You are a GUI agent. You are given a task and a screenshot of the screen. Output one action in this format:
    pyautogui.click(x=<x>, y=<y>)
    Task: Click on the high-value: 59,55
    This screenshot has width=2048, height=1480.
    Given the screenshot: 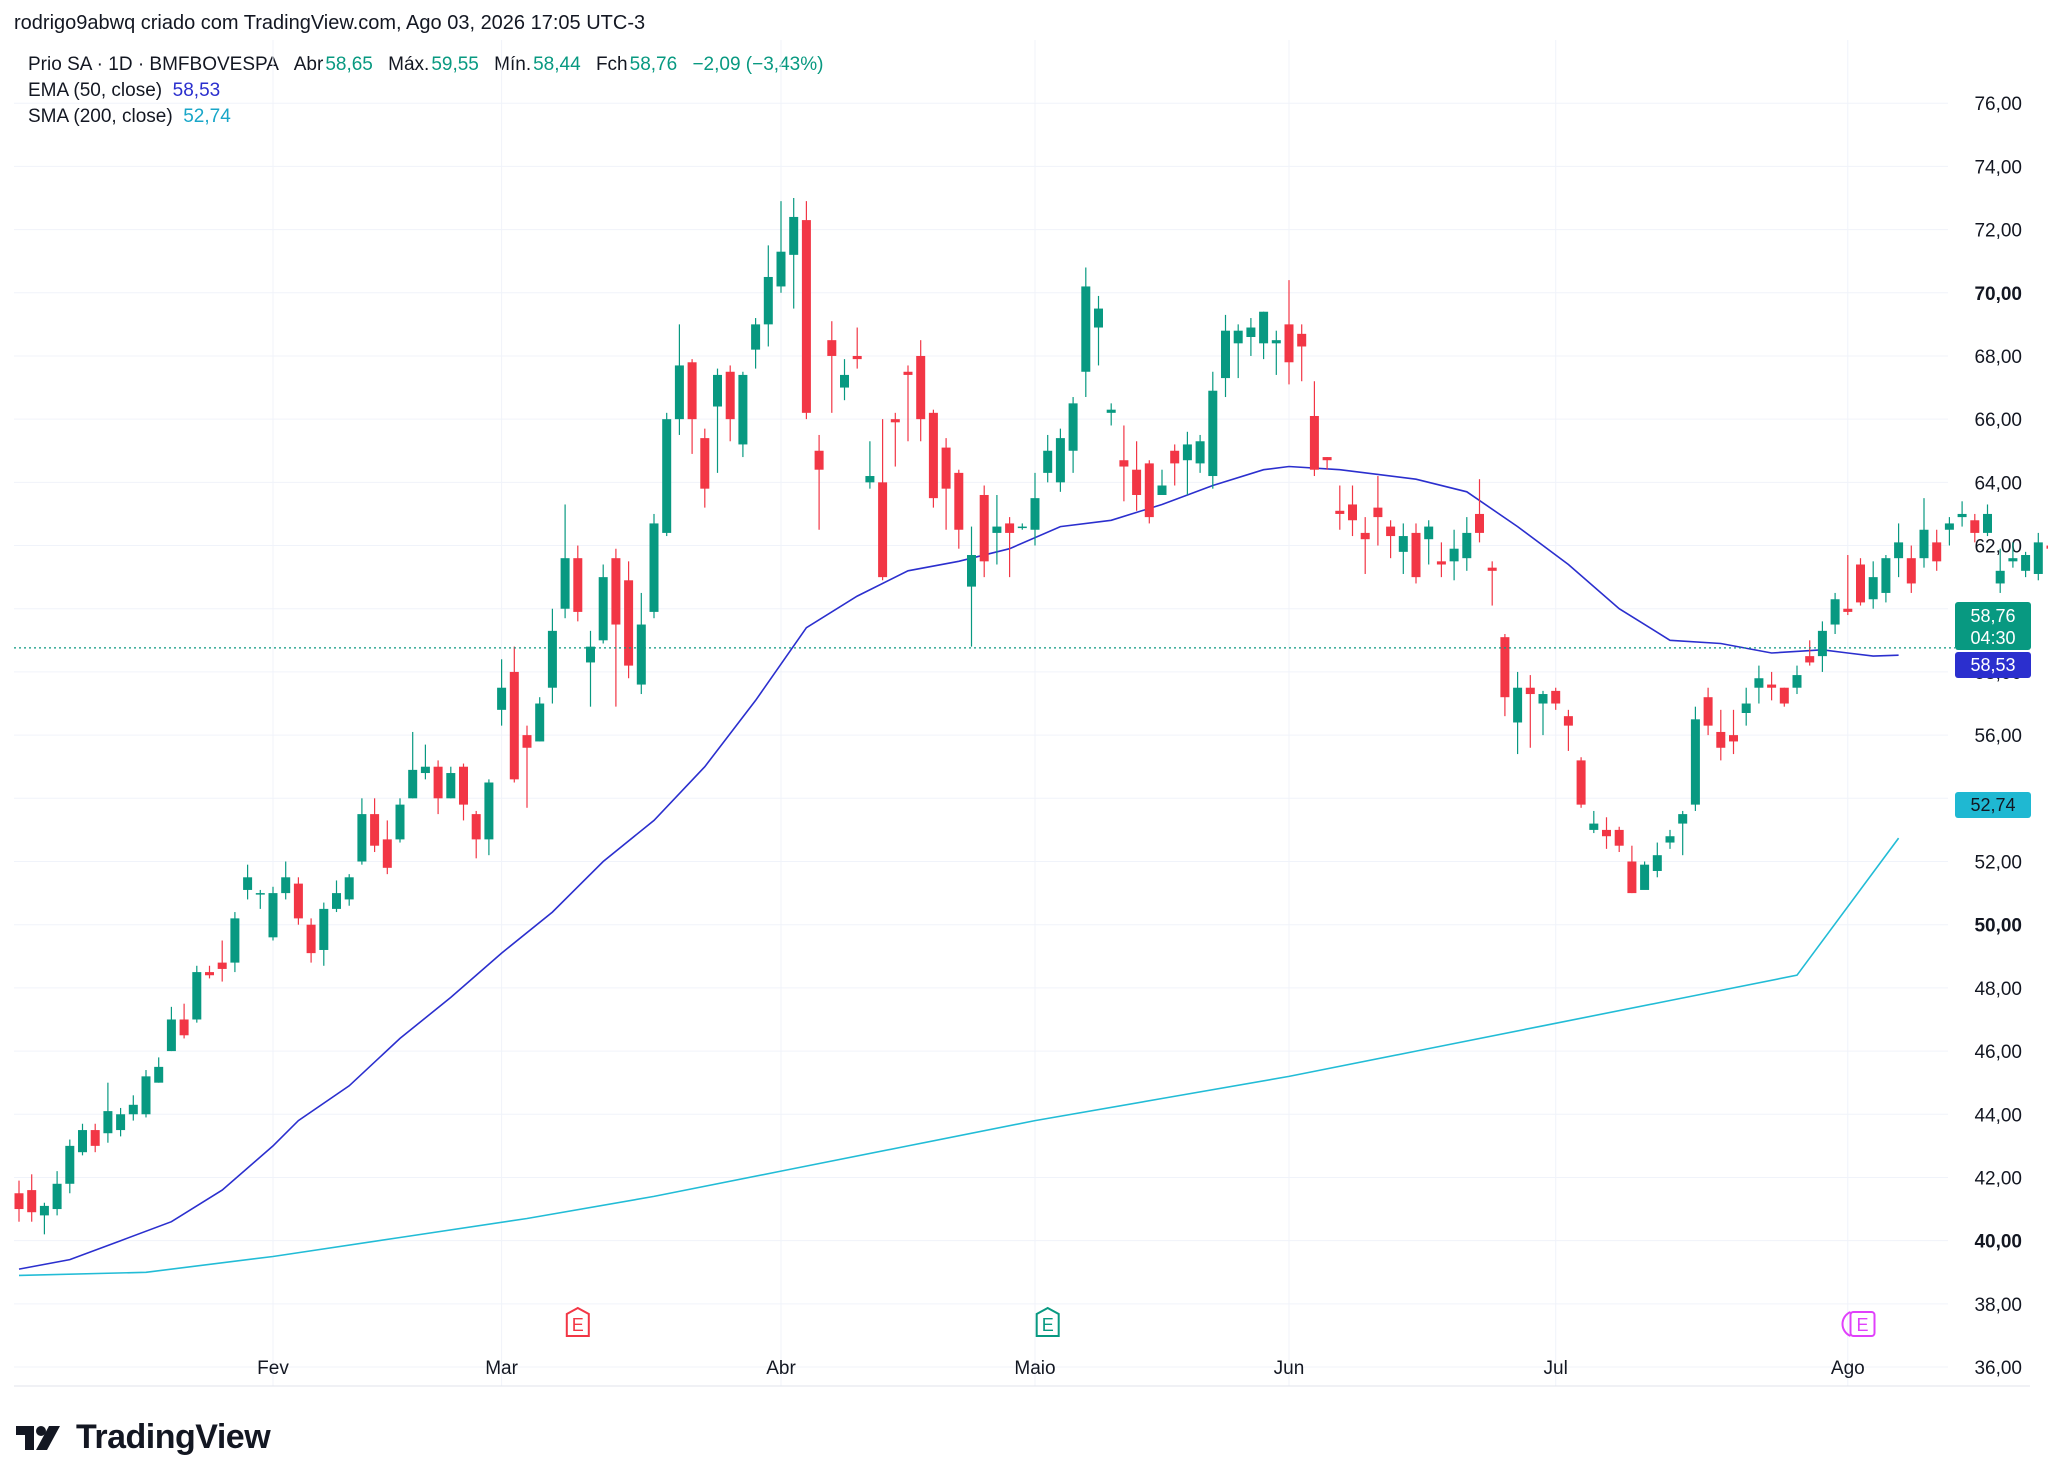 What is the action you would take?
    pyautogui.click(x=455, y=64)
    